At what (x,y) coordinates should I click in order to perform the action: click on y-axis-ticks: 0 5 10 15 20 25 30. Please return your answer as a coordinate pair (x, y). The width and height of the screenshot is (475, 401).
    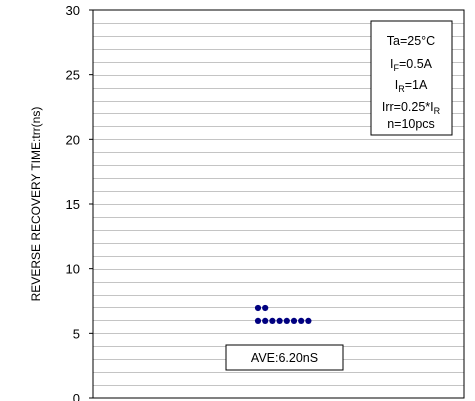
    Looking at the image, I should click on (79, 202).